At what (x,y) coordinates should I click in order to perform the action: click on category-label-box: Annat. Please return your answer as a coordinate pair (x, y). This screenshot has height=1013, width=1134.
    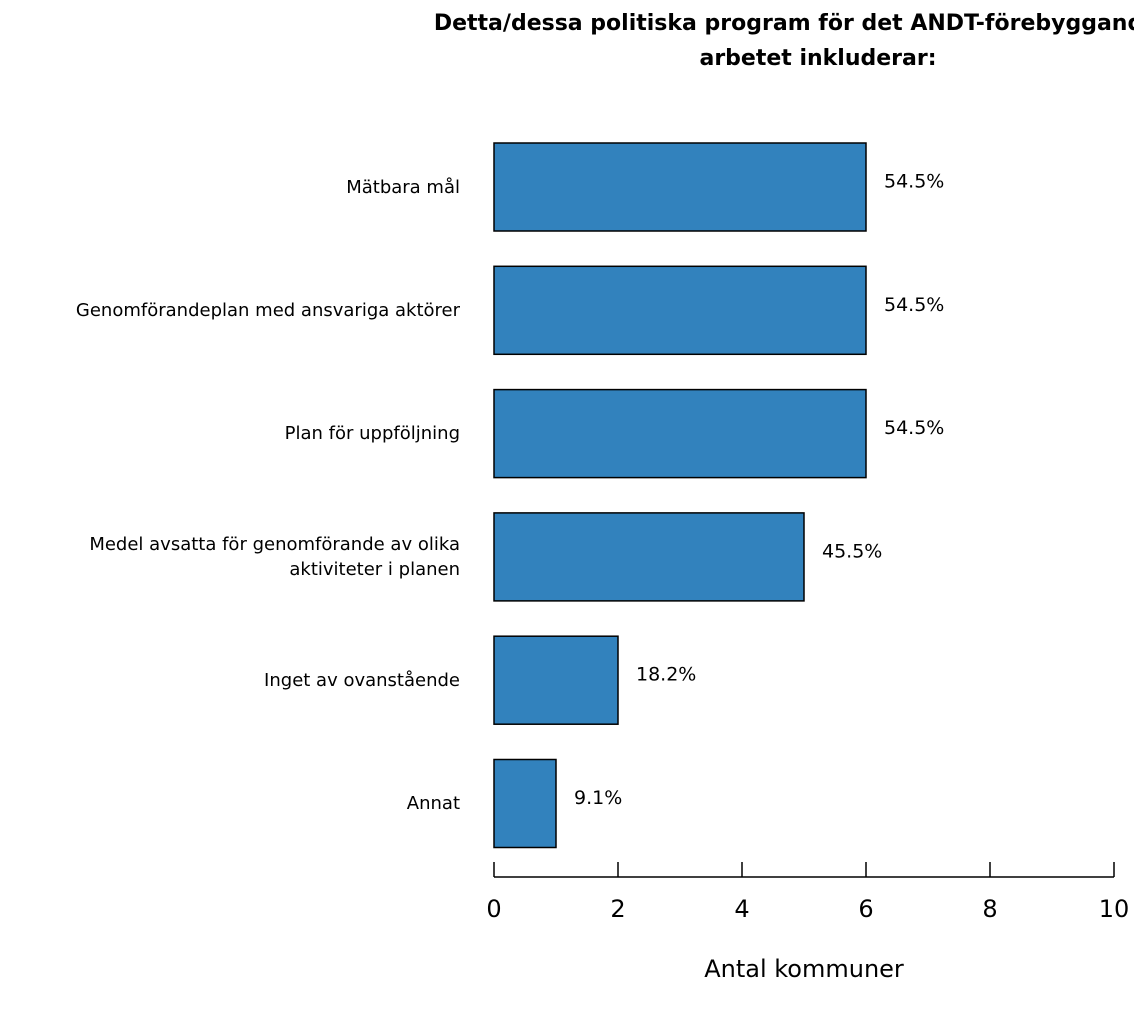
    Looking at the image, I should click on (433, 803).